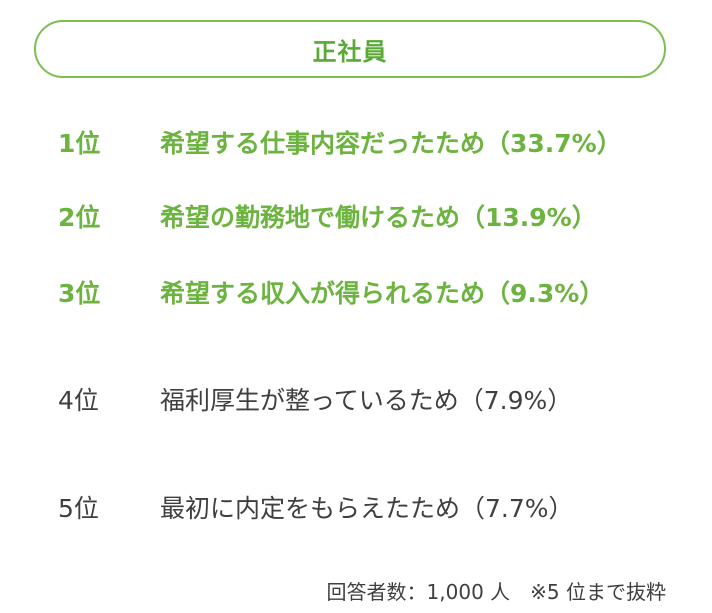 This screenshot has height=613, width=712. What do you see at coordinates (378, 217) in the screenshot?
I see `rank-reason: 希望の勤務地で働けるため（13.9%）` at bounding box center [378, 217].